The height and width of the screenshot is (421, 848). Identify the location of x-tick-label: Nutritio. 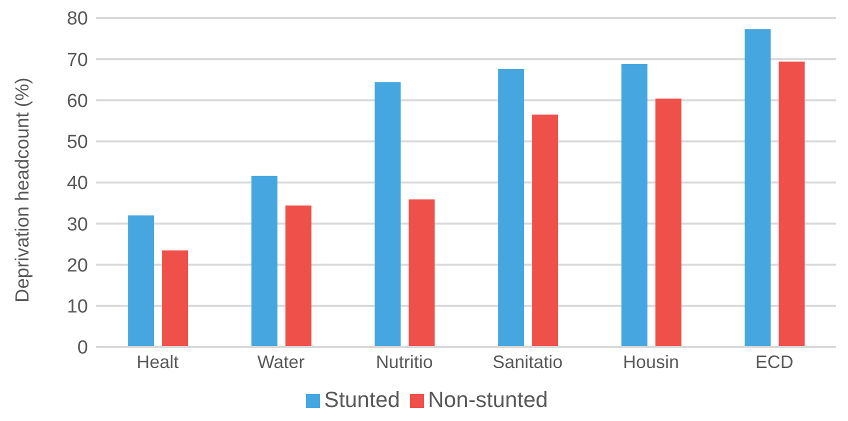
(404, 362).